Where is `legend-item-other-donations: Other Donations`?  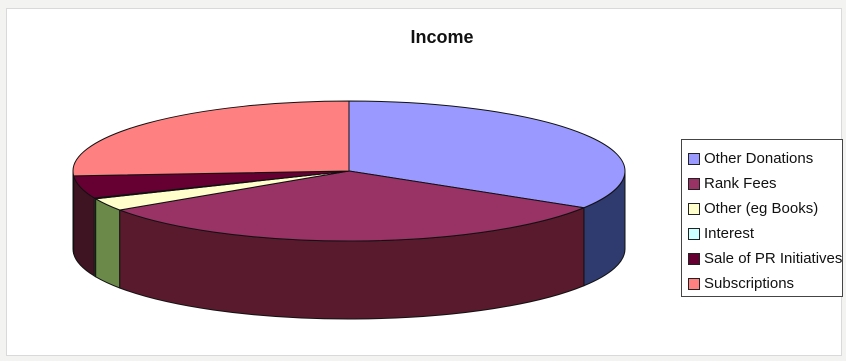 legend-item-other-donations: Other Donations is located at coordinates (765, 158).